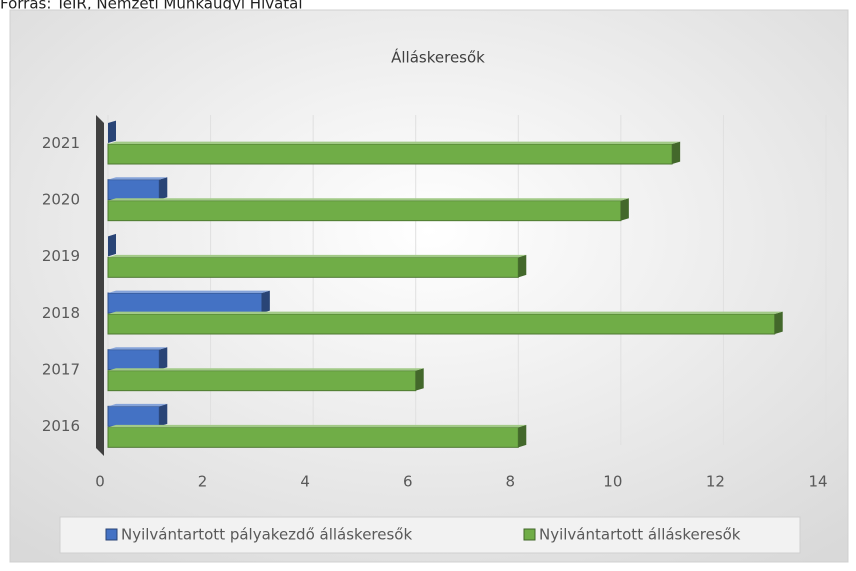  I want to click on x-tick-label: 12, so click(715, 482).